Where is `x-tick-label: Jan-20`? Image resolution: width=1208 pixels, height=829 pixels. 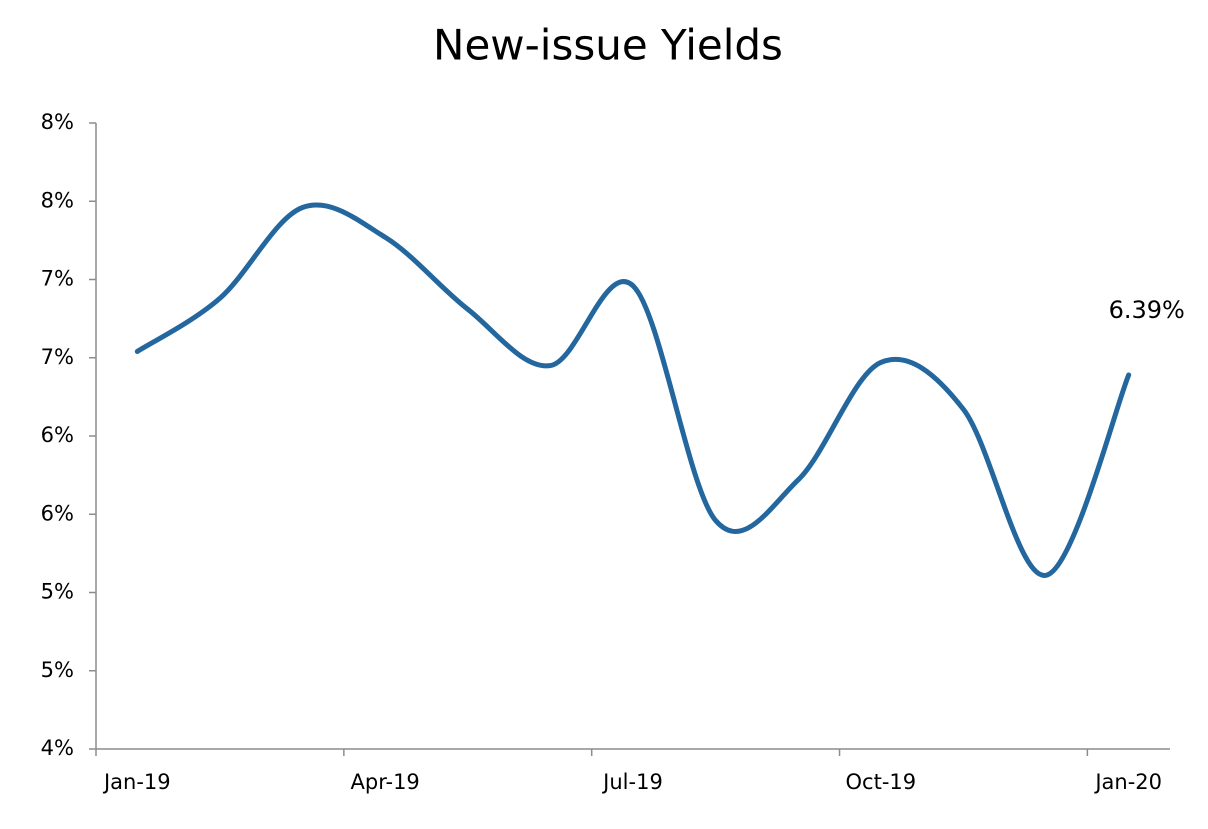 x-tick-label: Jan-20 is located at coordinates (1127, 782).